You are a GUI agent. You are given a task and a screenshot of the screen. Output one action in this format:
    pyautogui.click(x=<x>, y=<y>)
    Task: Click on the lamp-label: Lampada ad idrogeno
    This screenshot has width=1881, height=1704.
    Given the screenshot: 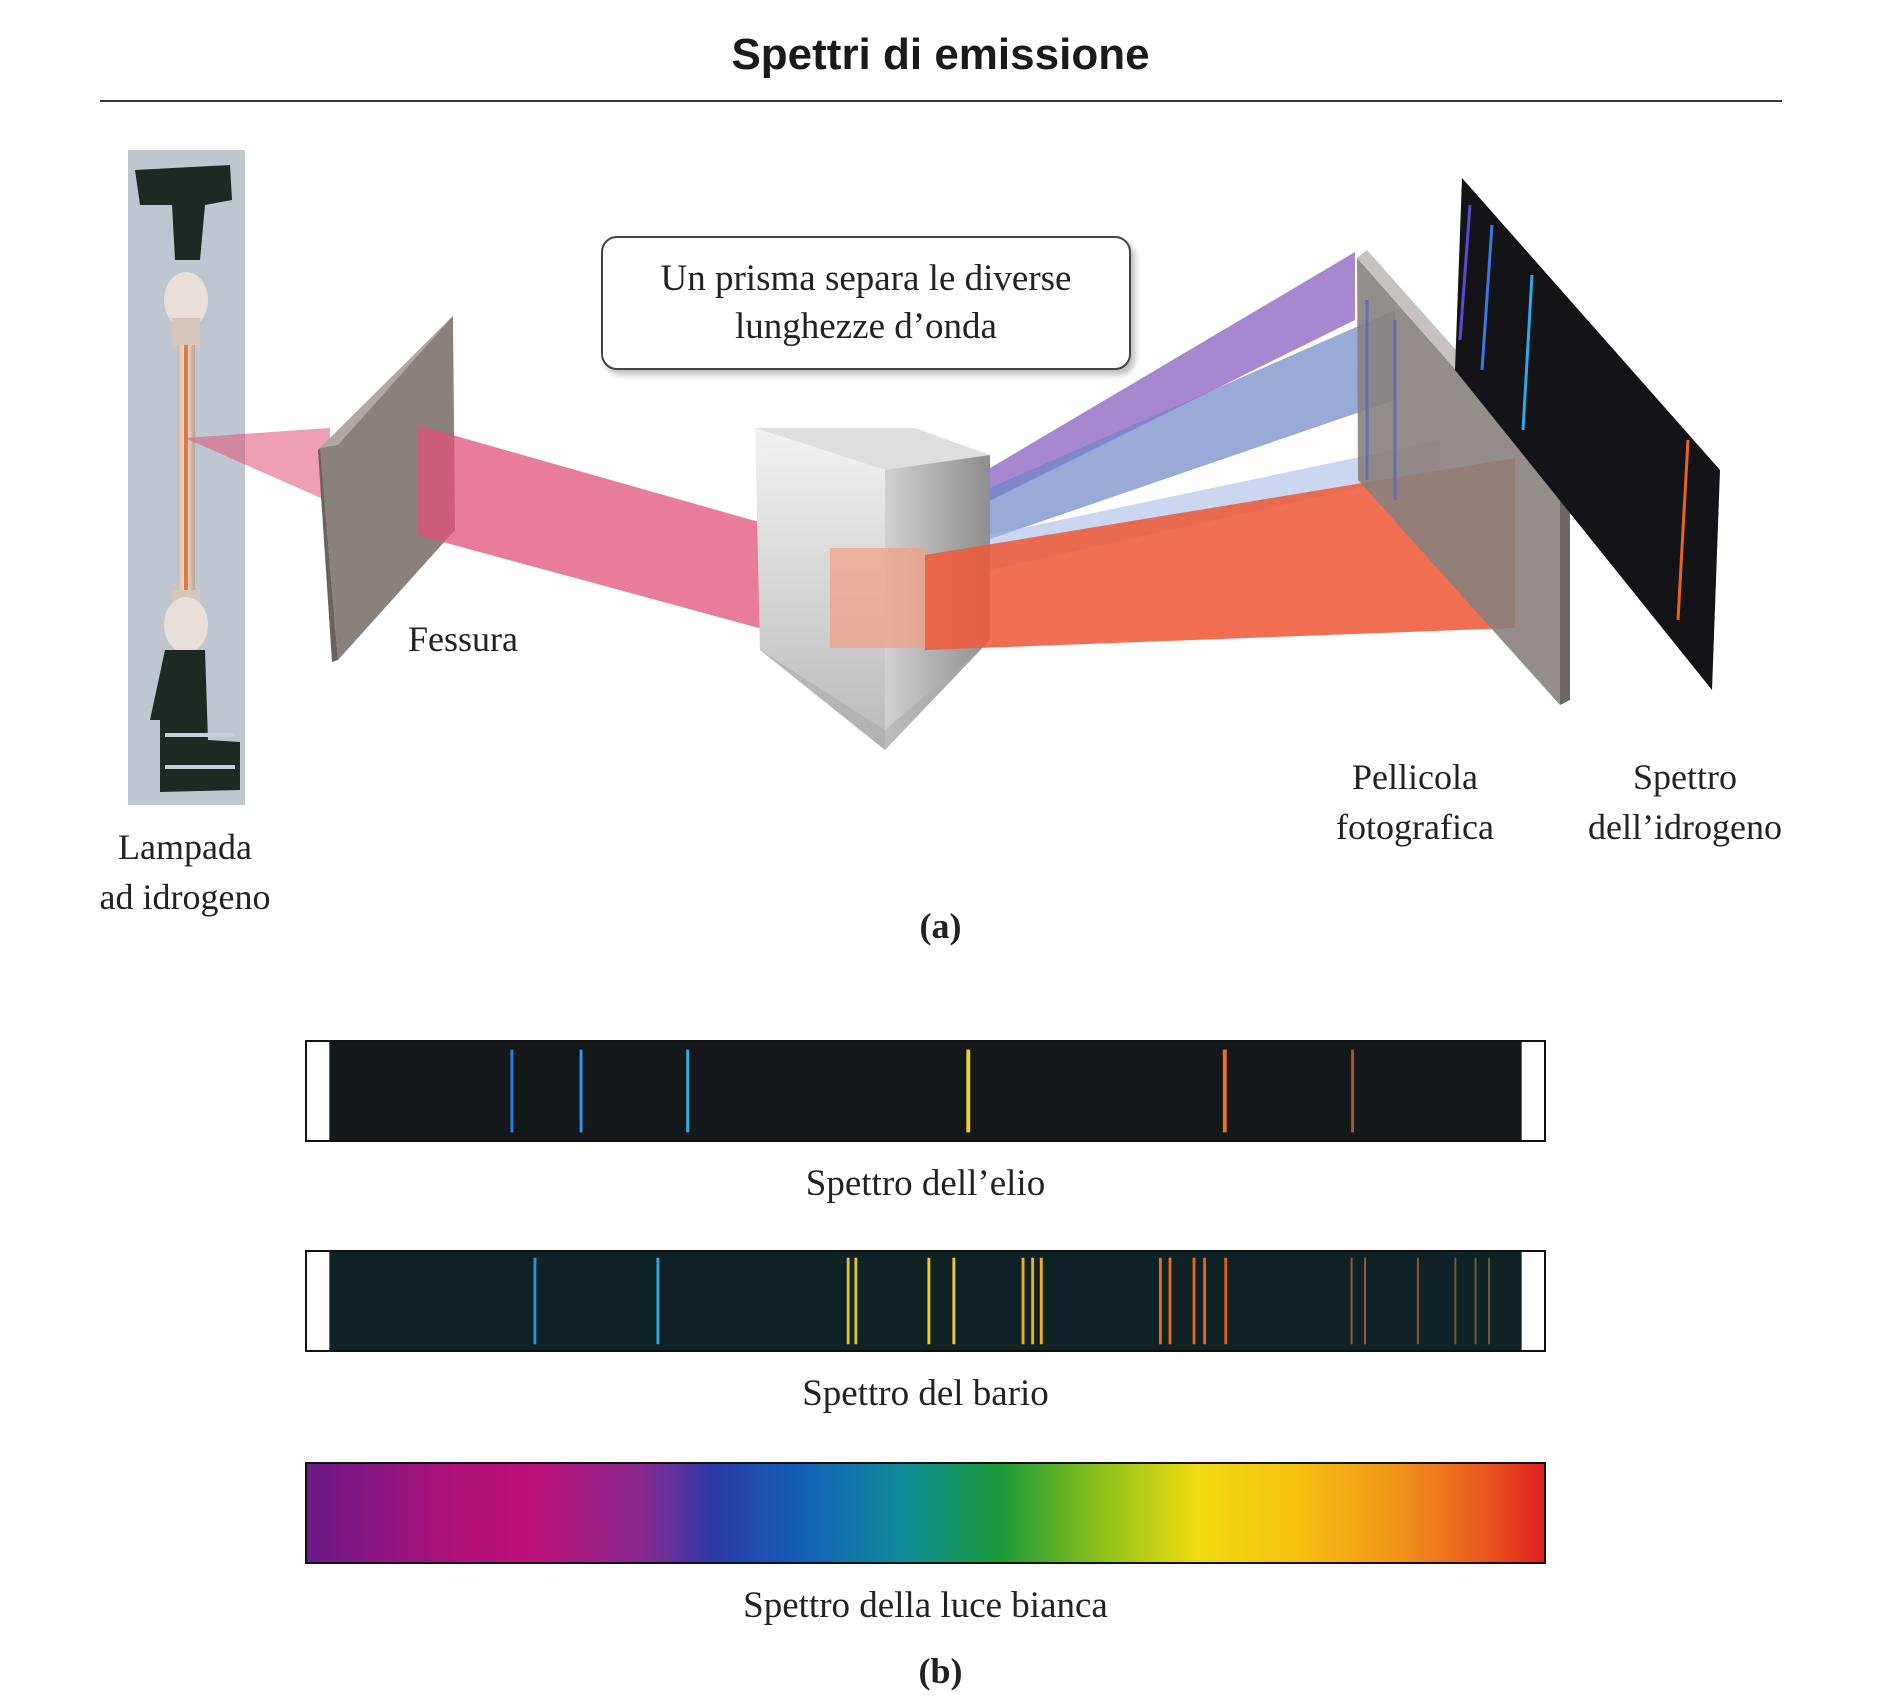 What is the action you would take?
    pyautogui.click(x=185, y=872)
    